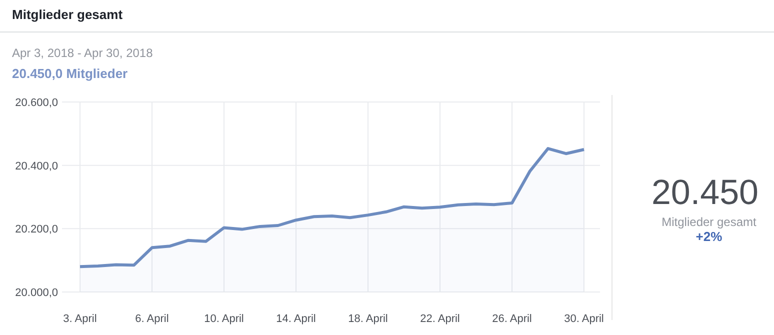  What do you see at coordinates (224, 319) in the screenshot?
I see `x-tick-label: 10. April` at bounding box center [224, 319].